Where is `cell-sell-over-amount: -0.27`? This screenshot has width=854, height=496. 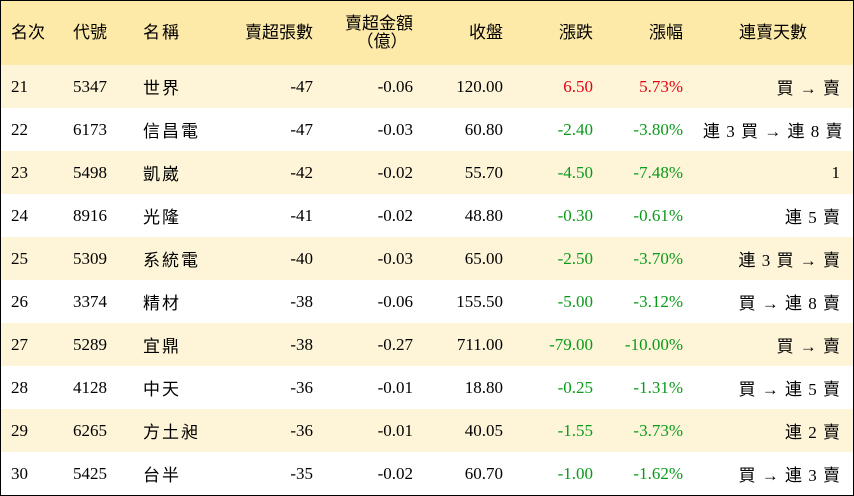
cell-sell-over-amount: -0.27 is located at coordinates (395, 344).